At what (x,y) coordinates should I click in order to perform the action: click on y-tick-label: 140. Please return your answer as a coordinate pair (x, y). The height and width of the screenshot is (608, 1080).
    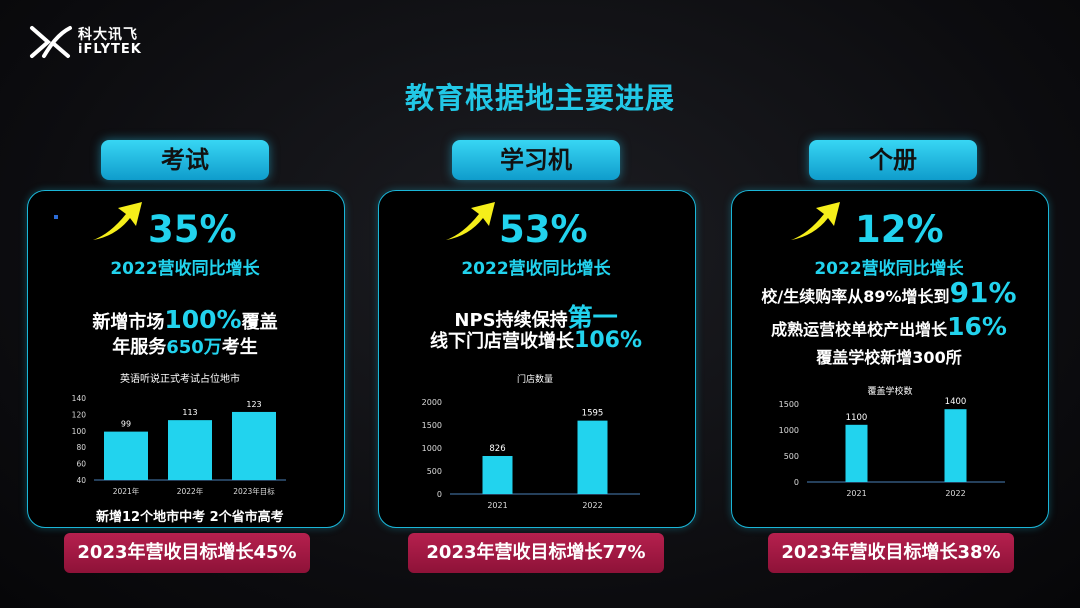
    Looking at the image, I should click on (79, 398).